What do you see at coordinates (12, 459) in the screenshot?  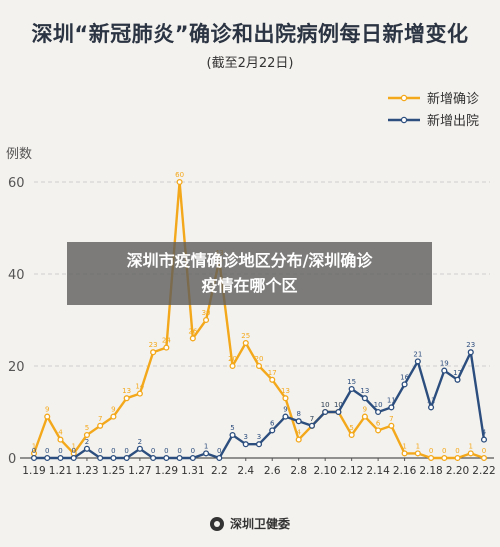 I see `y-tick-label: 0` at bounding box center [12, 459].